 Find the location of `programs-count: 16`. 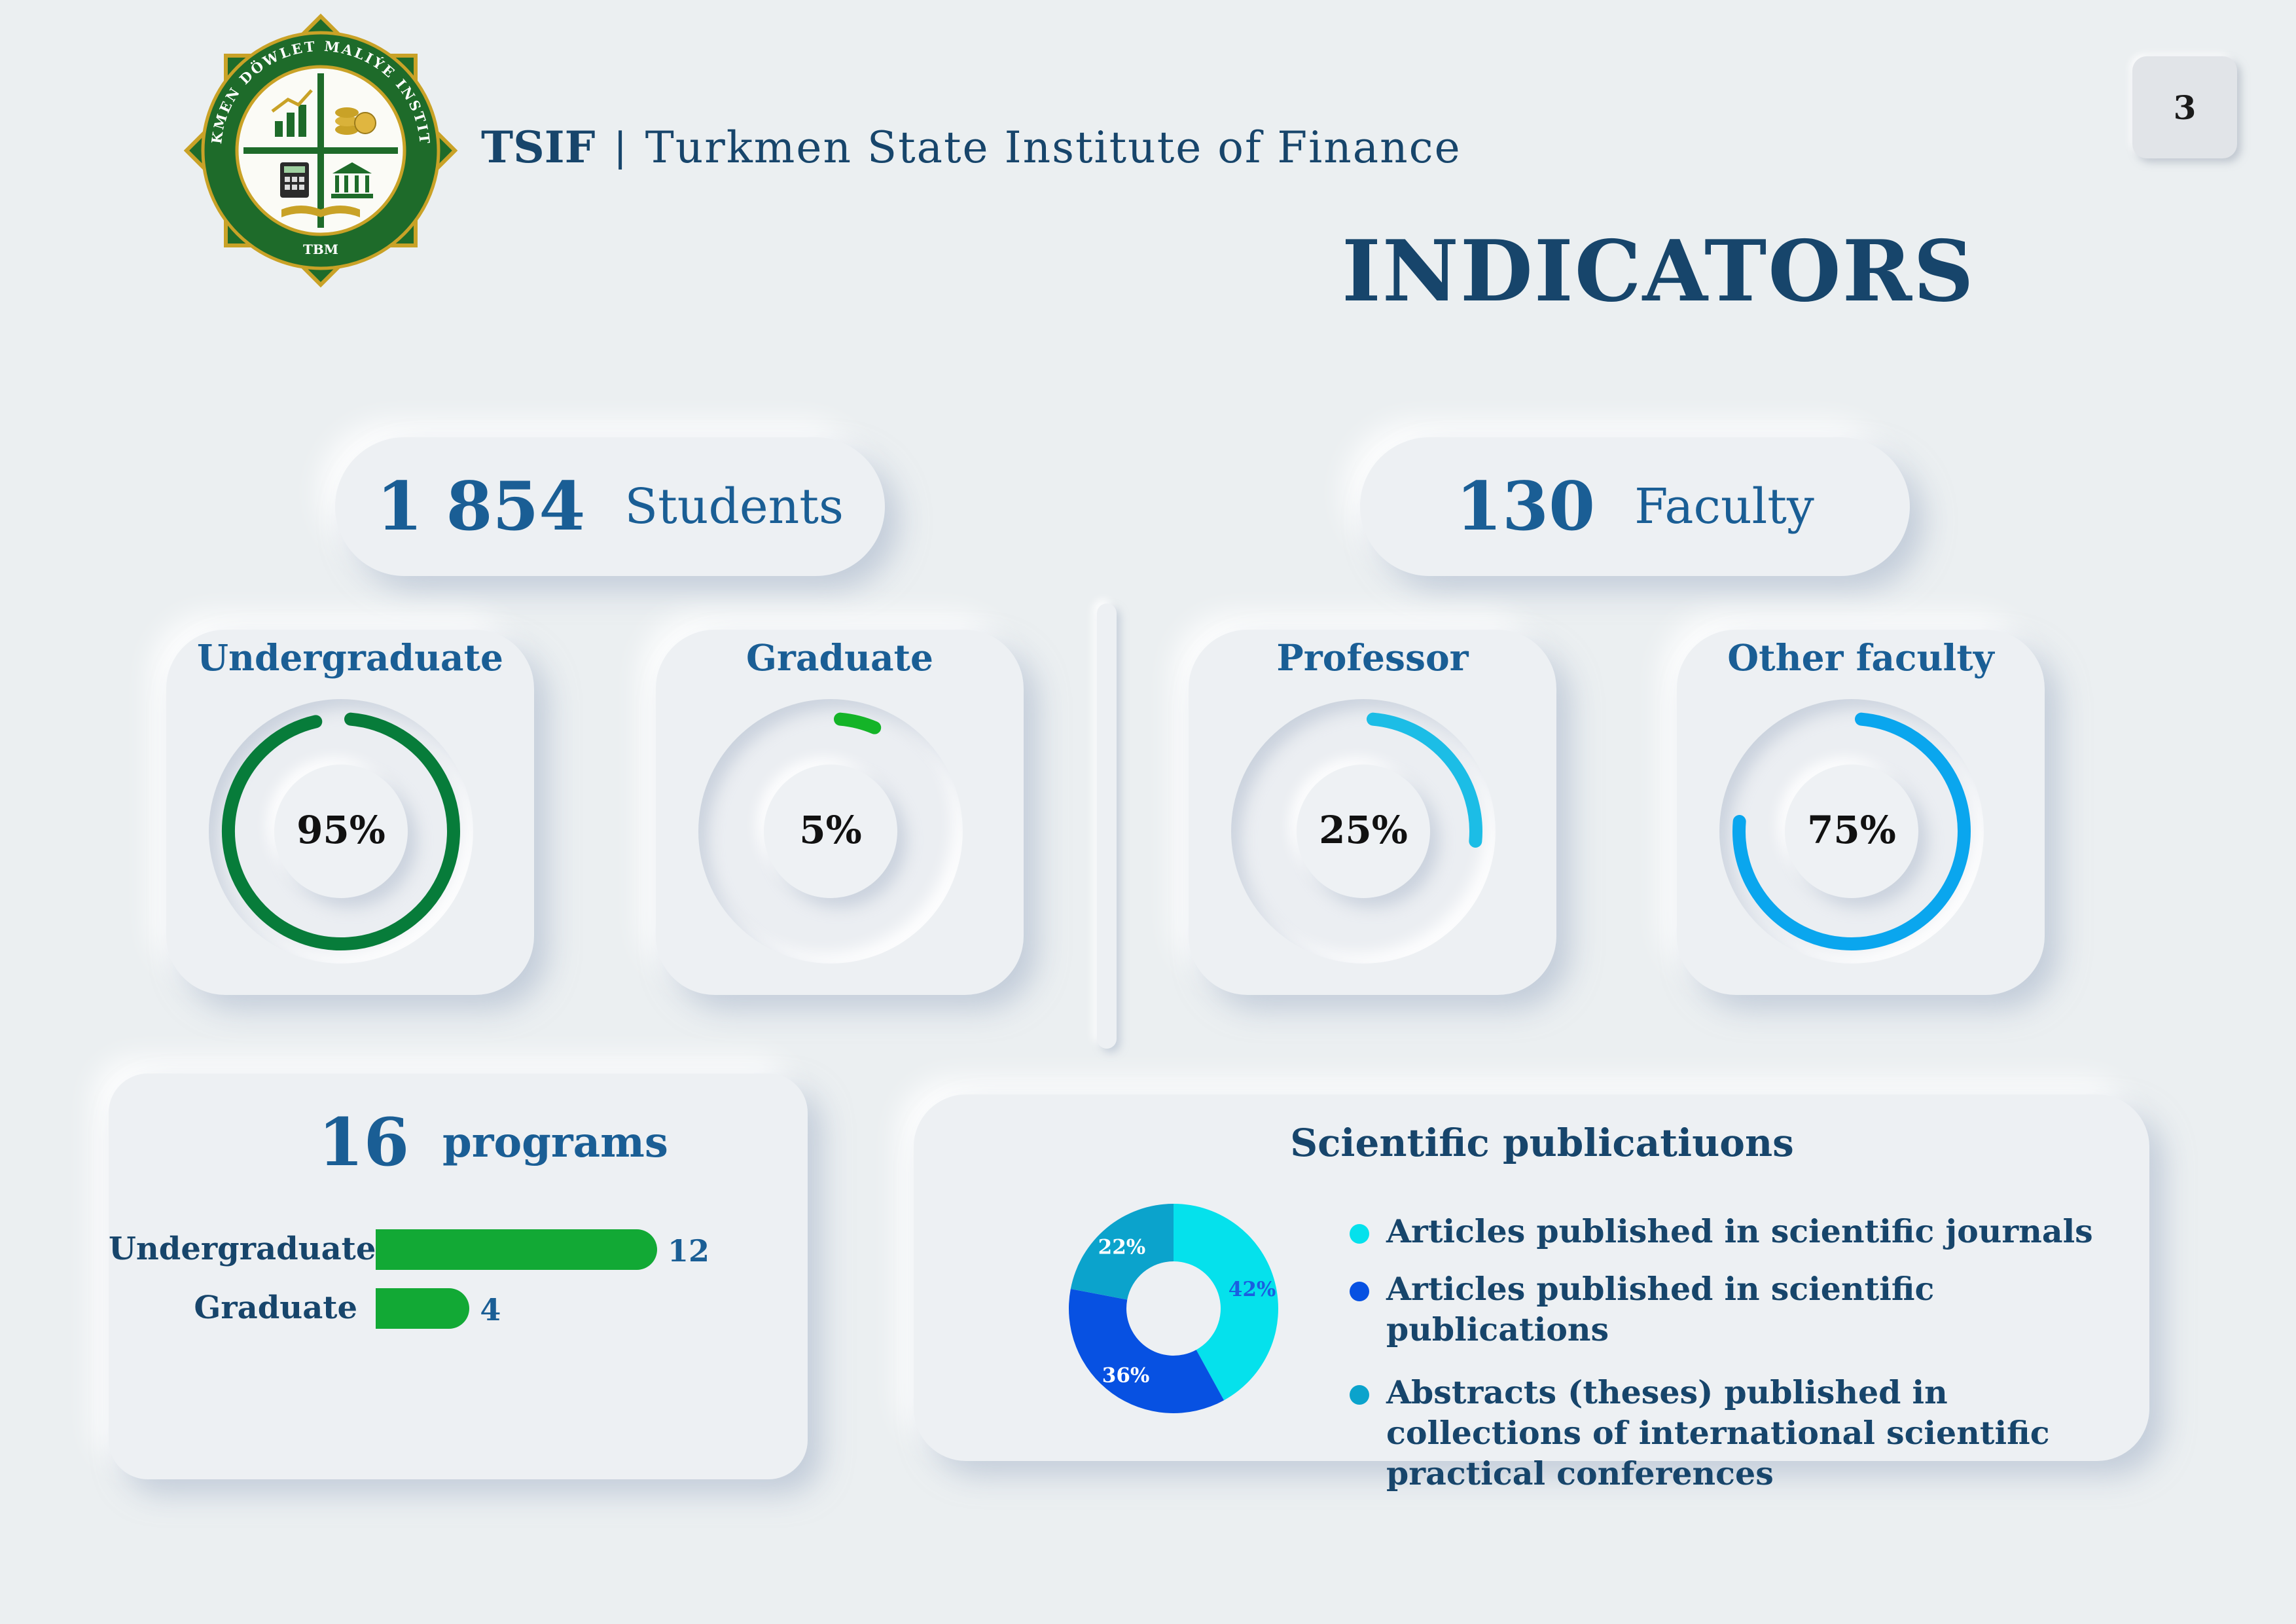

programs-count: 16 is located at coordinates (364, 1142).